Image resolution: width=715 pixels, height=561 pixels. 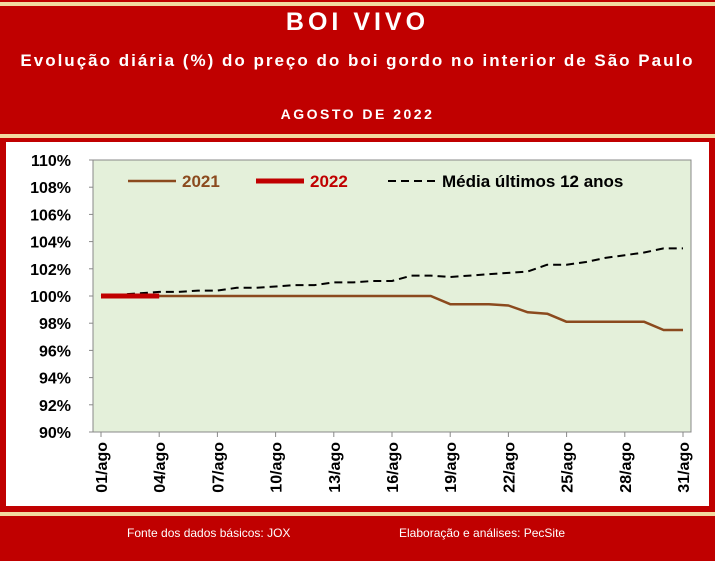 I want to click on x-tick-label: 28/ago, so click(x=626, y=467).